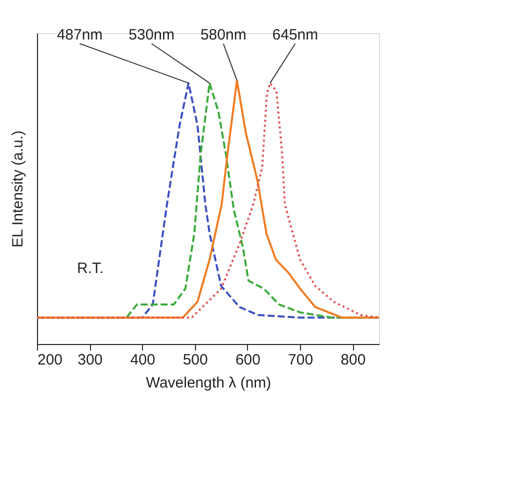  Describe the element at coordinates (90, 268) in the screenshot. I see `annotation: R.T.` at that location.